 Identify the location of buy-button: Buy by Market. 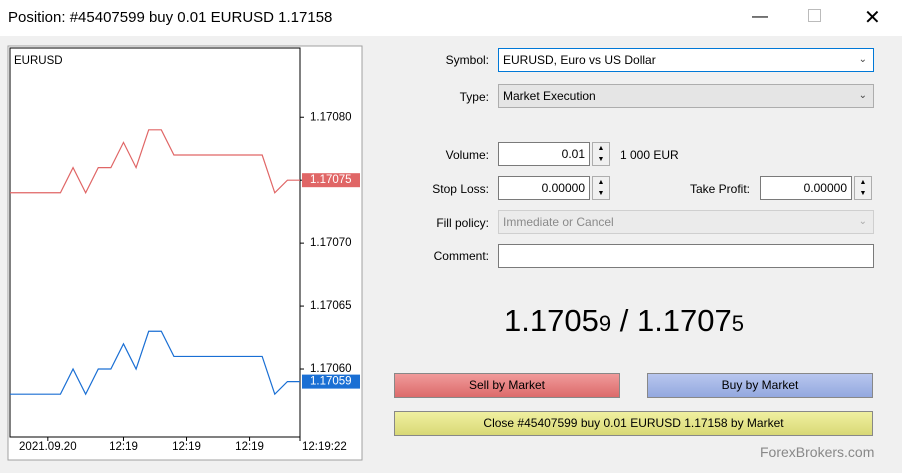
(760, 385).